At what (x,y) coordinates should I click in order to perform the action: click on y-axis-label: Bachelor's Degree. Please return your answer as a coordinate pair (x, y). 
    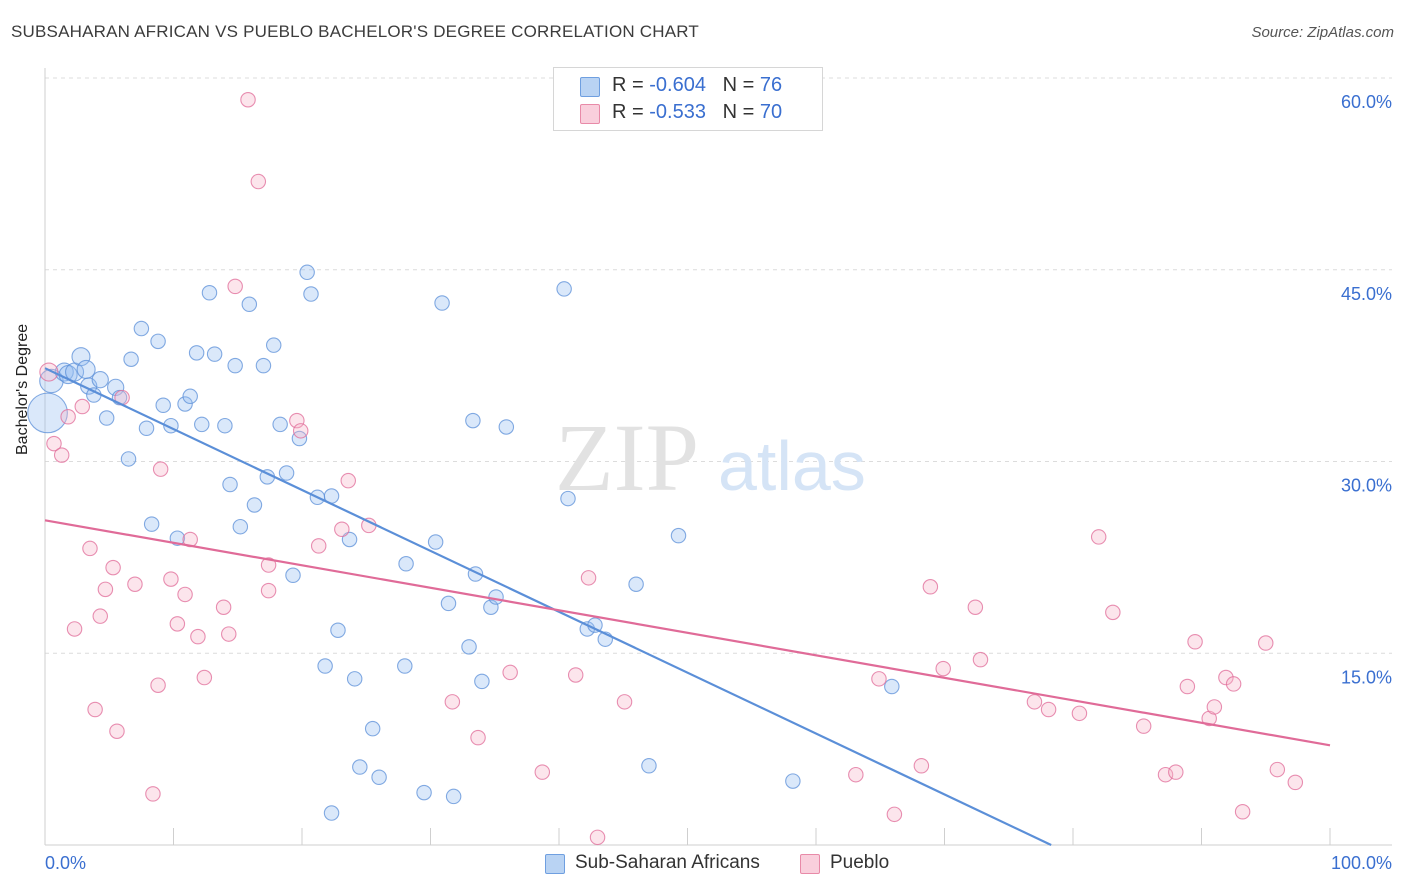
    Looking at the image, I should click on (22, 389).